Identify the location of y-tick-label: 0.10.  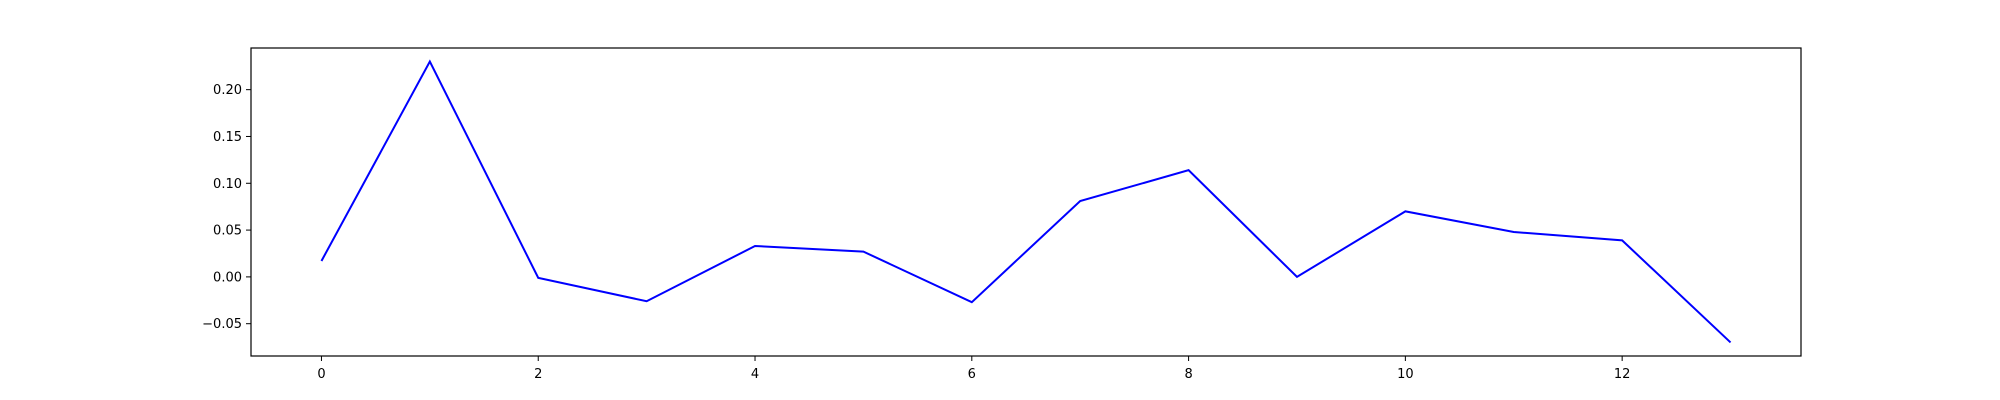
(227, 184).